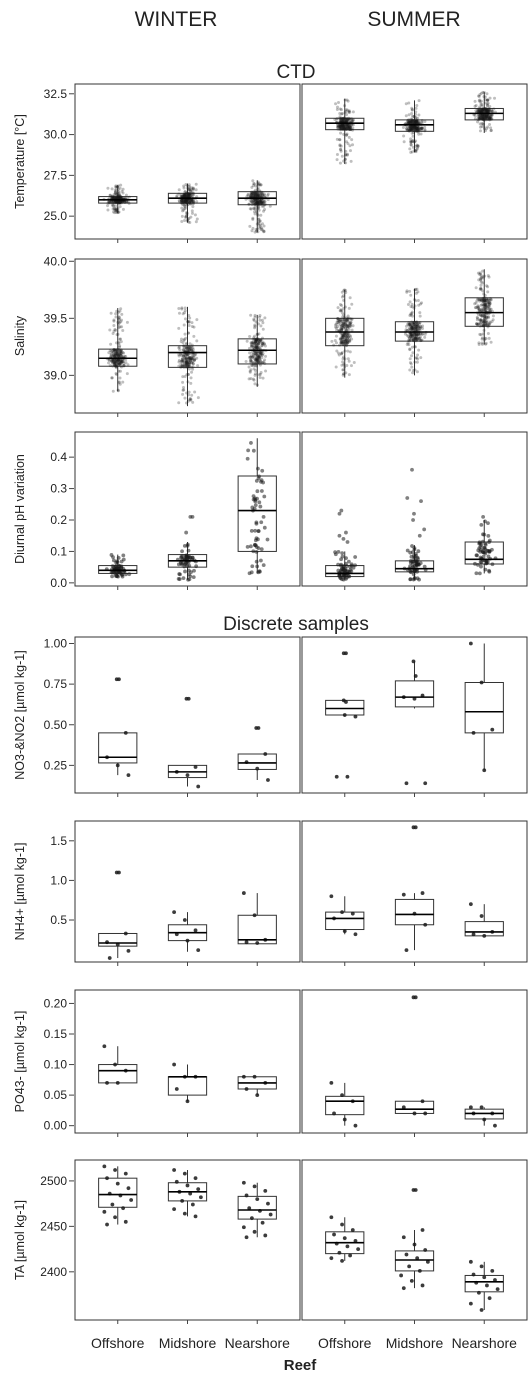  Describe the element at coordinates (20, 1062) in the screenshot. I see `y-axis-label: PO43- [µmol kg-1]` at that location.